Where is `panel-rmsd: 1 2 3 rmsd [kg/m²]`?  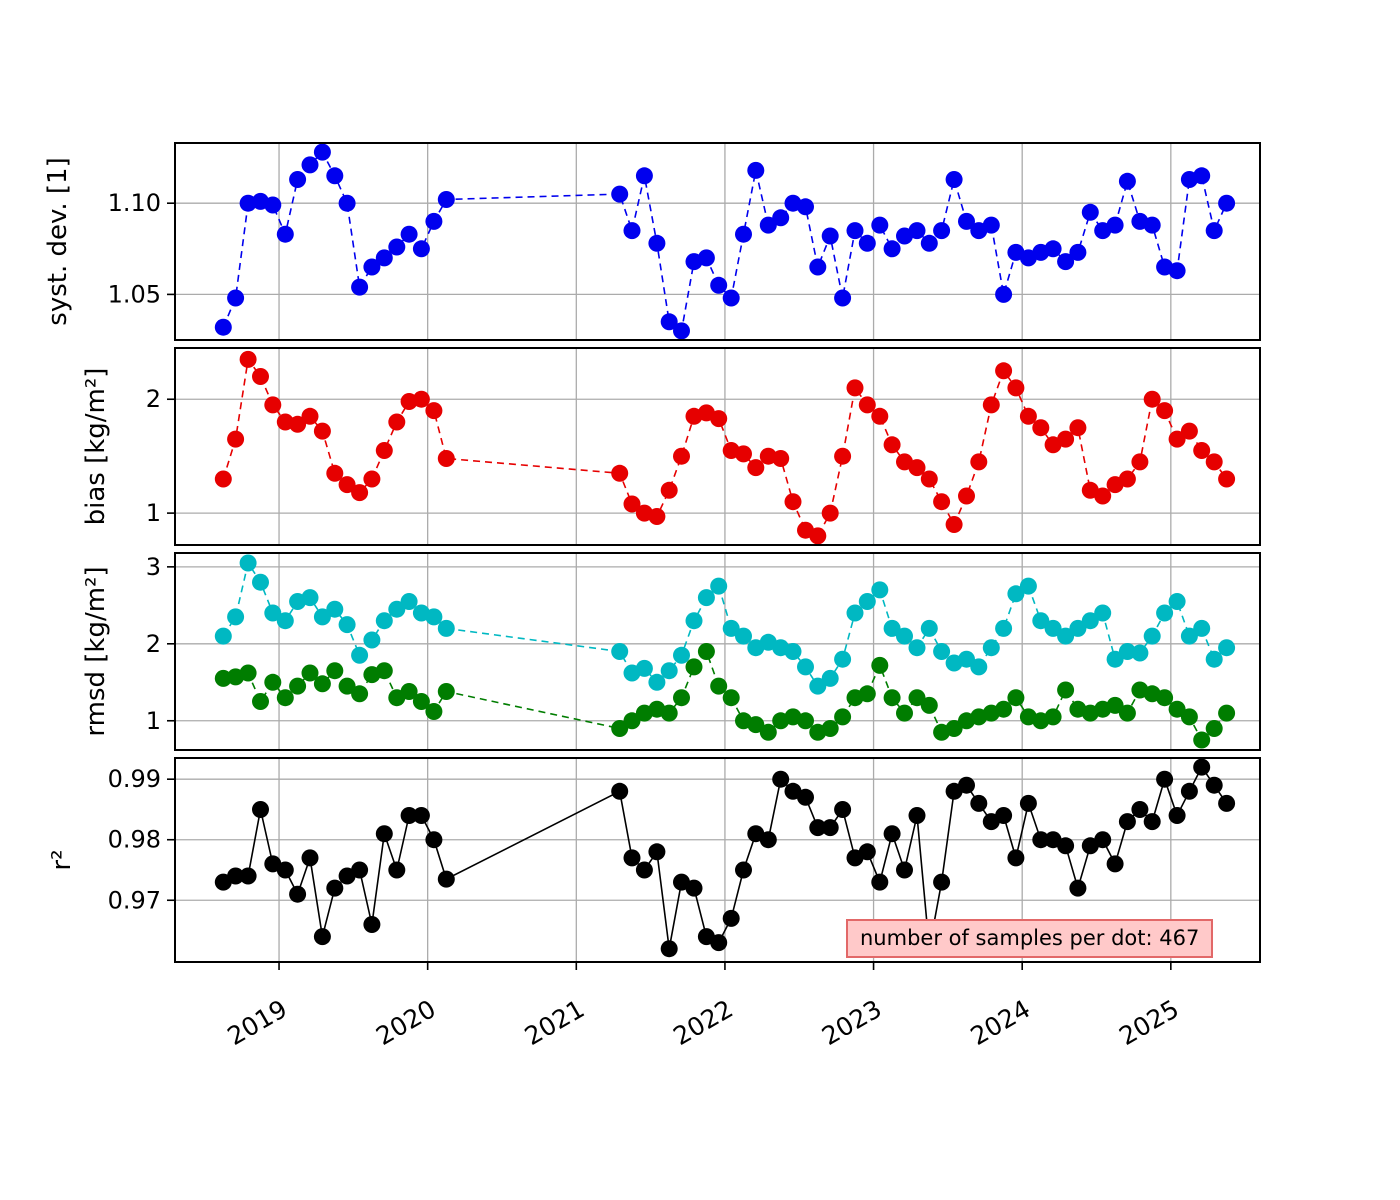 panel-rmsd: 1 2 3 rmsd [kg/m²] is located at coordinates (671, 651).